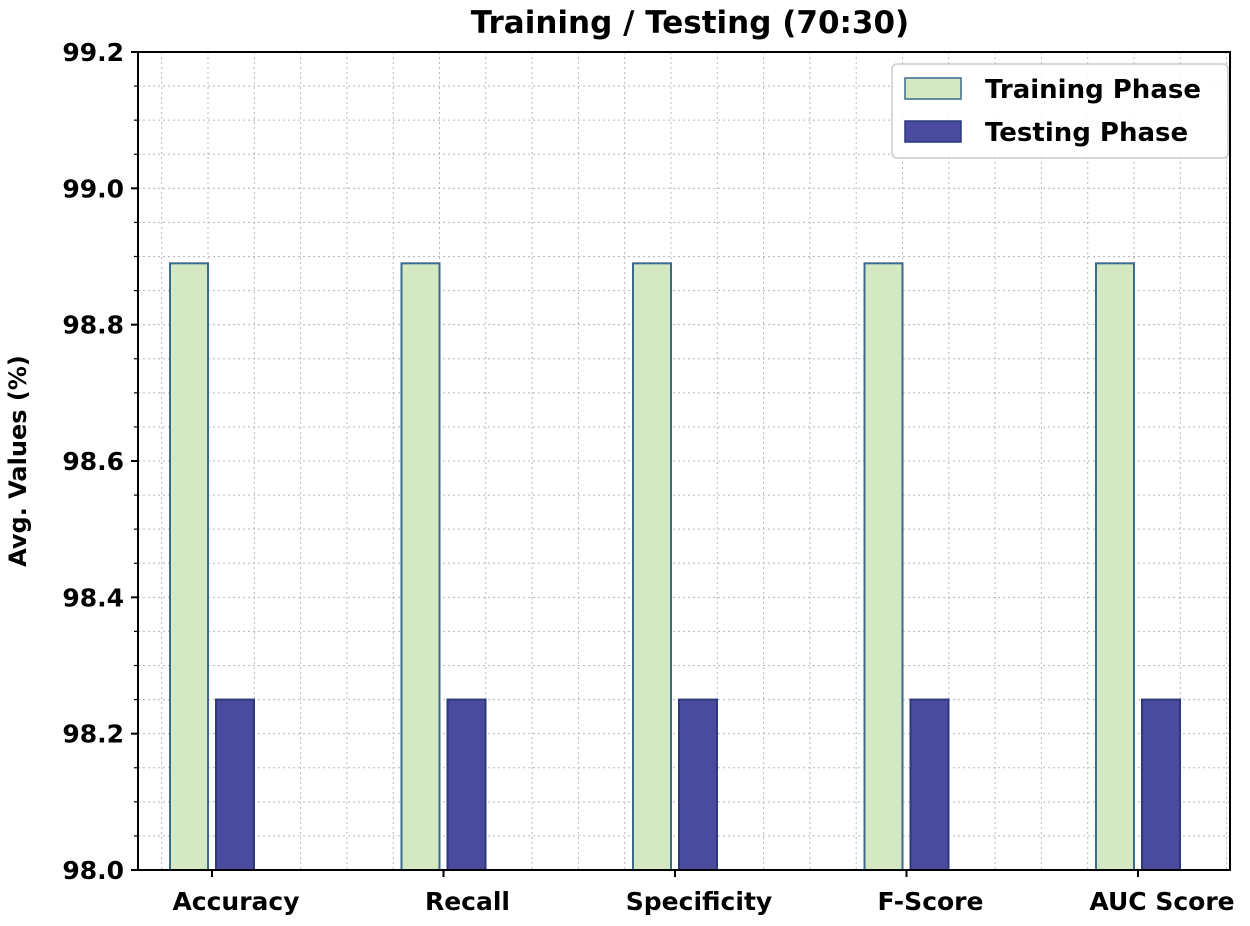 The image size is (1250, 926). What do you see at coordinates (235, 784) in the screenshot?
I see `bar-testing-accuracy` at bounding box center [235, 784].